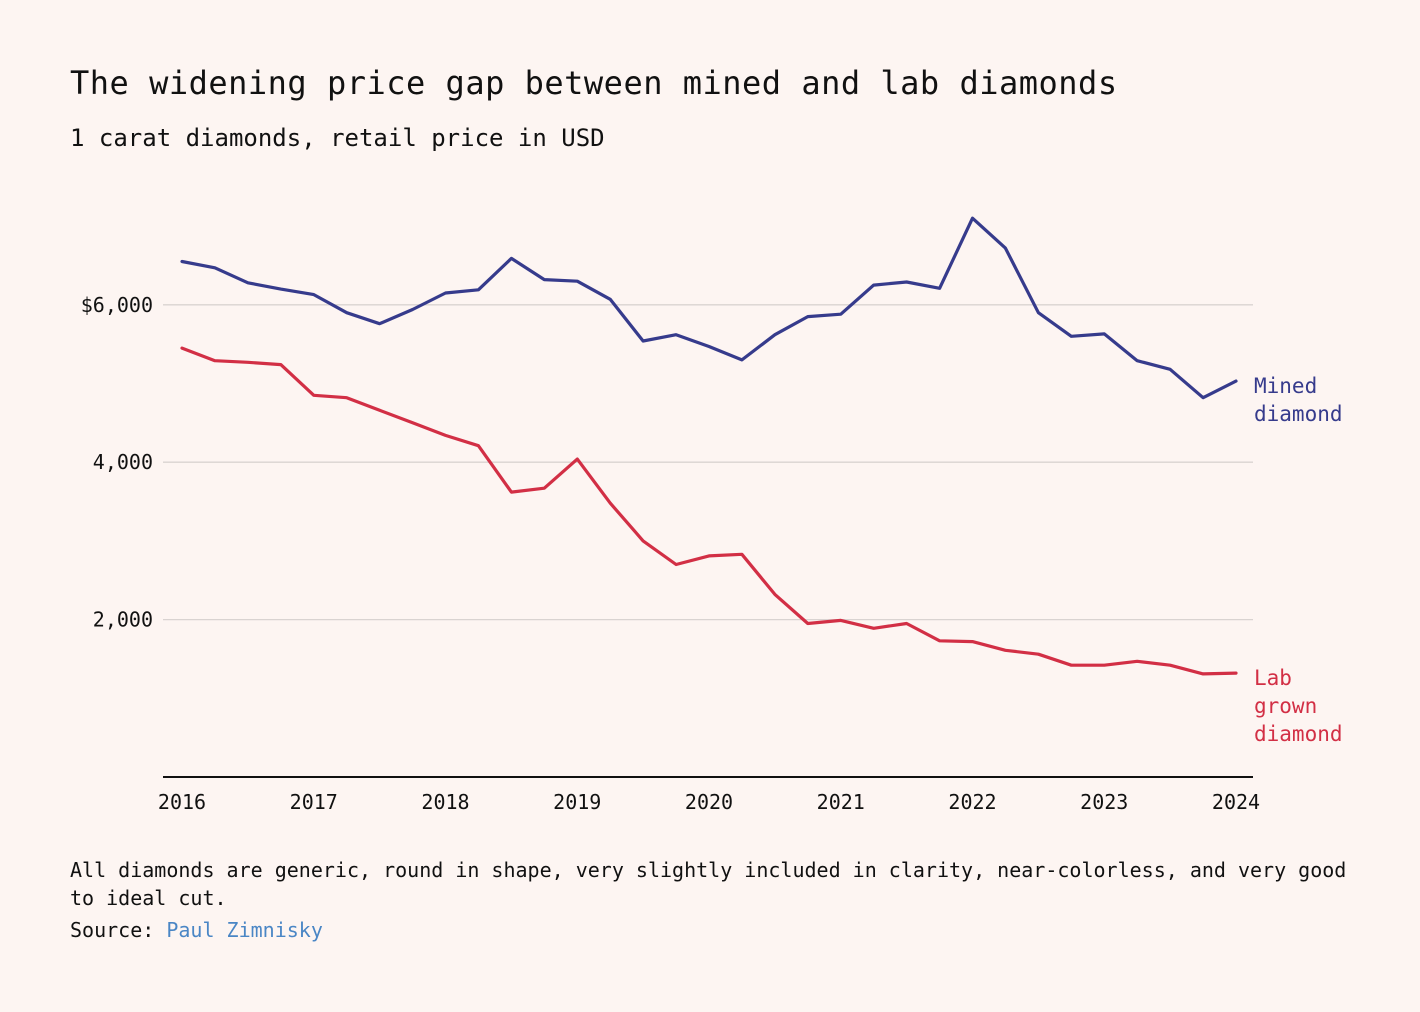  Describe the element at coordinates (337, 138) in the screenshot. I see `chart-subtitle: 1 carat diamonds, retail price in USD` at that location.